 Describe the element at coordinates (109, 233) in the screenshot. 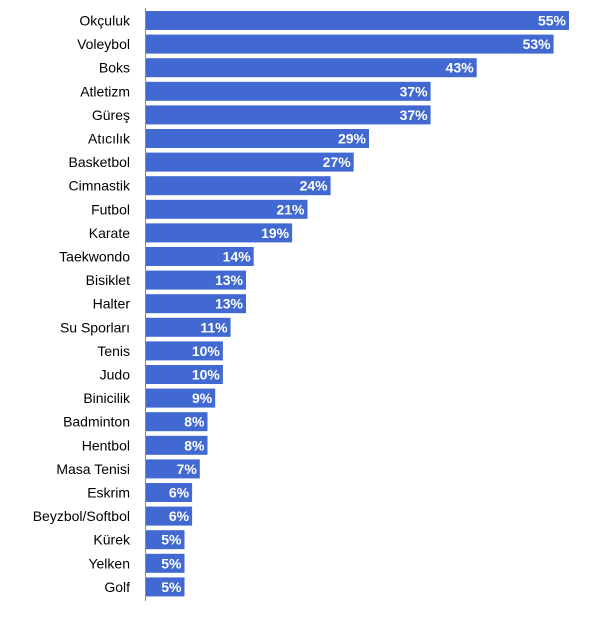

I see `category-label-karate: Karate` at that location.